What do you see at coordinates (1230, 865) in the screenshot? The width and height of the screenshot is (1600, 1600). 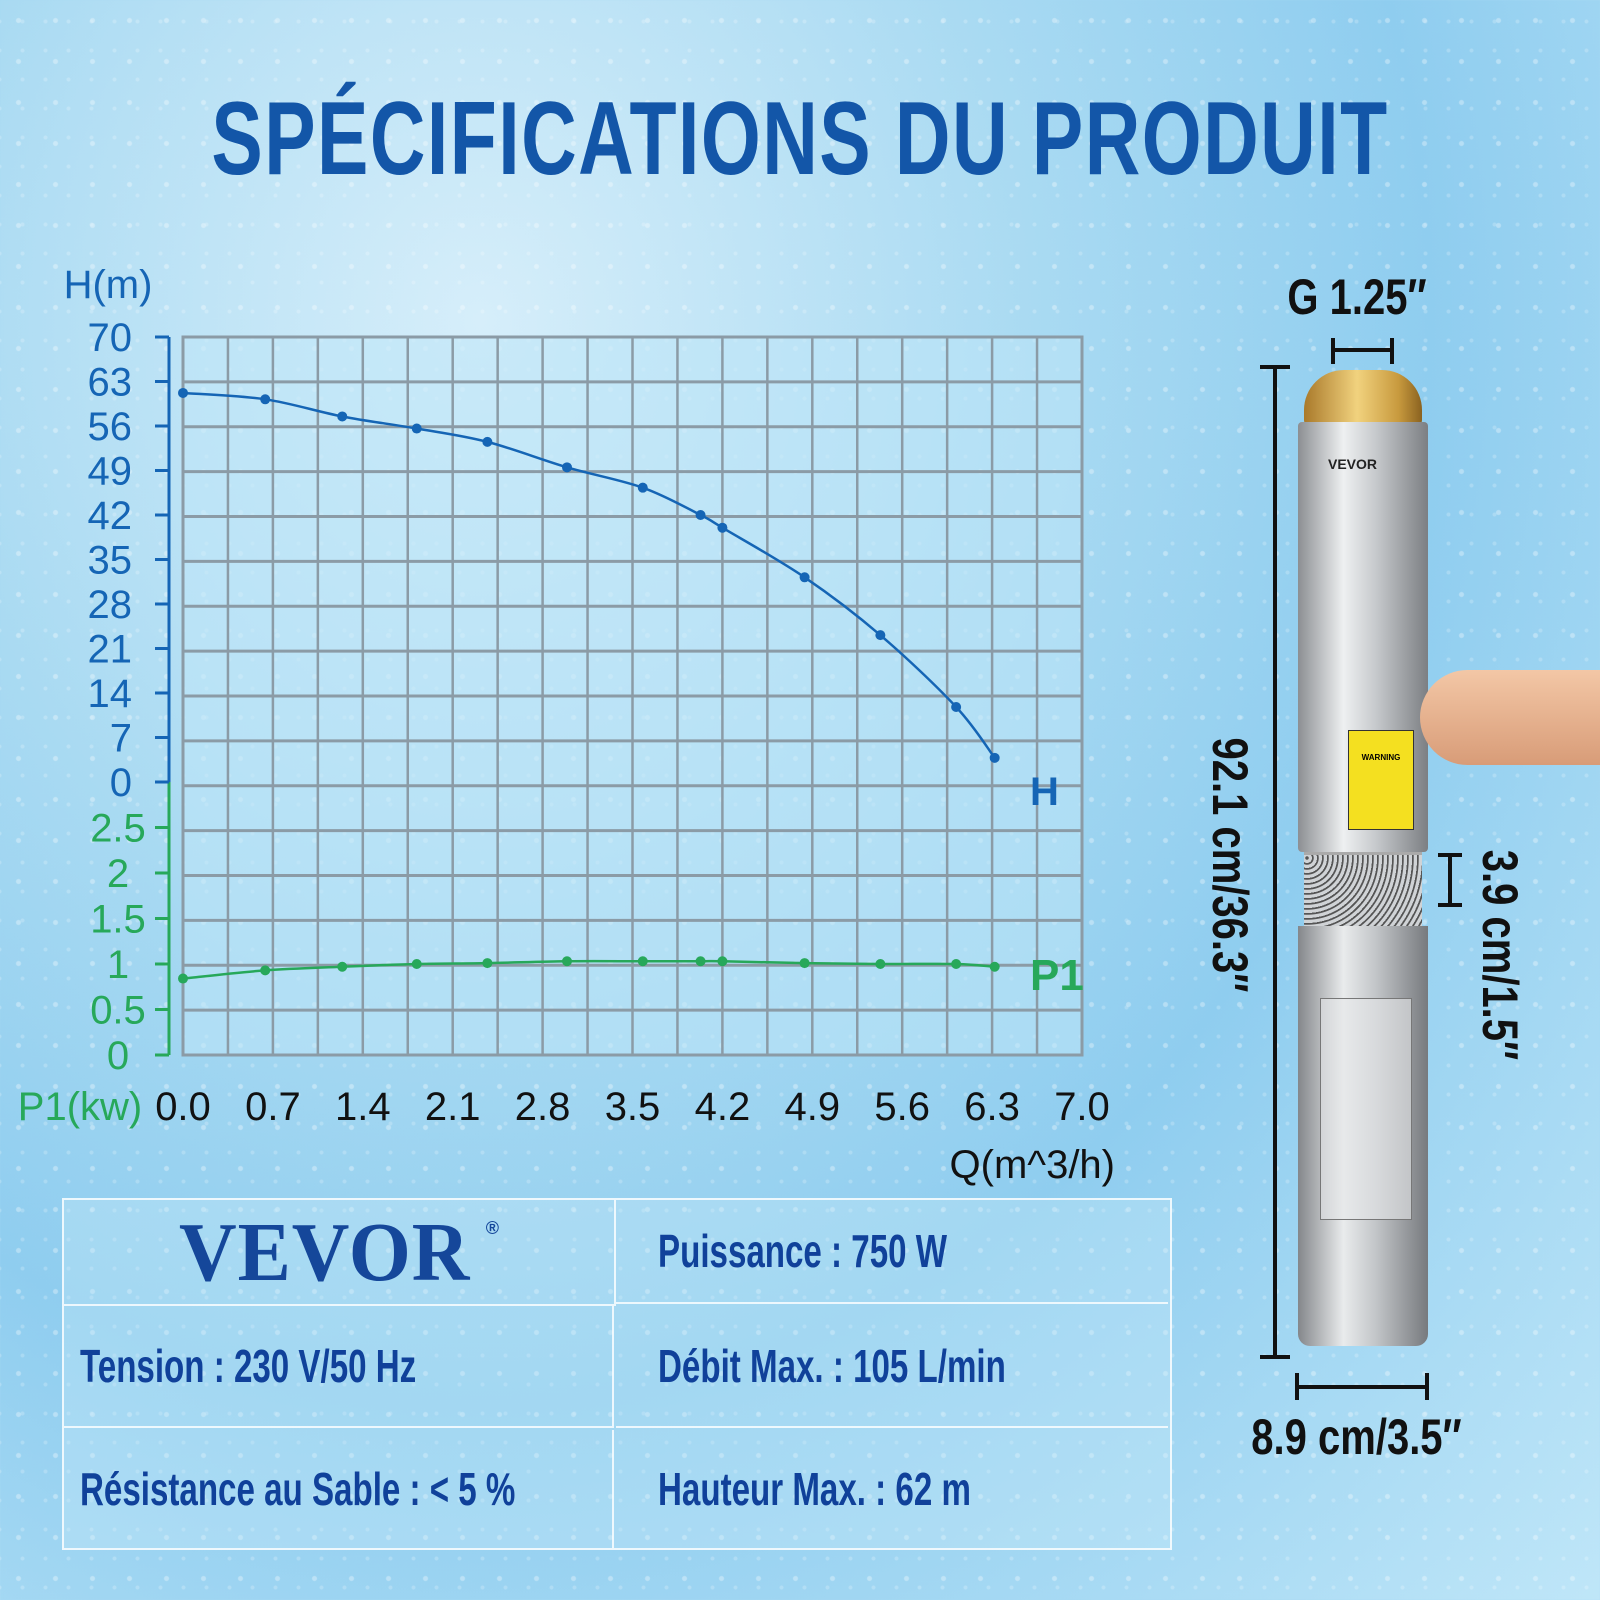 I see `length-dimension: 92.1 cm/36.3″` at bounding box center [1230, 865].